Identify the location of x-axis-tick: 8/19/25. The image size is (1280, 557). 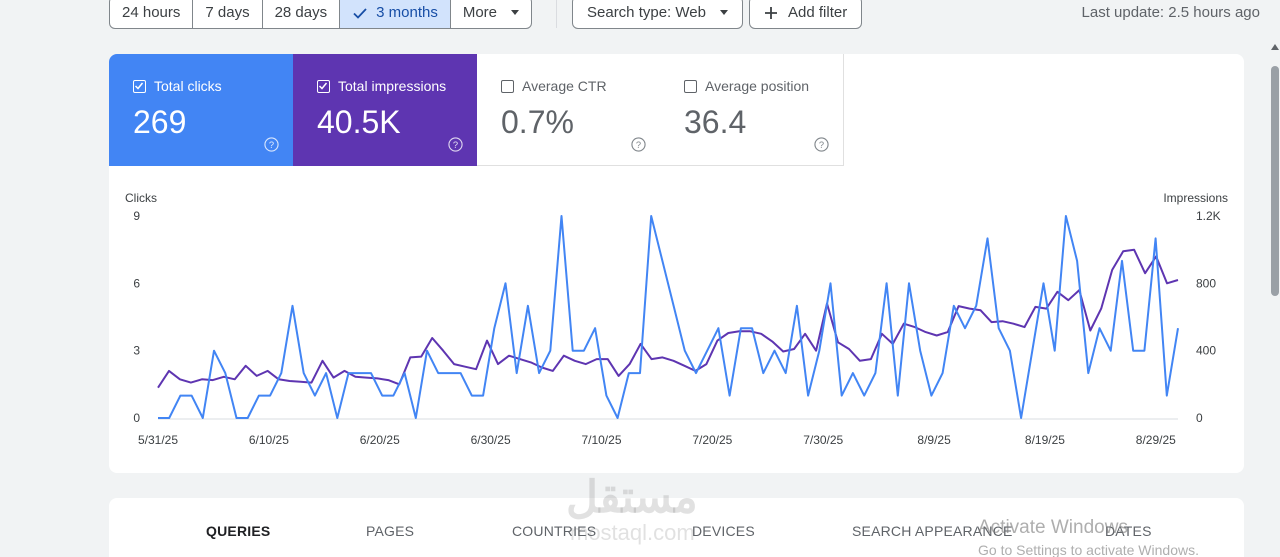
(1045, 440).